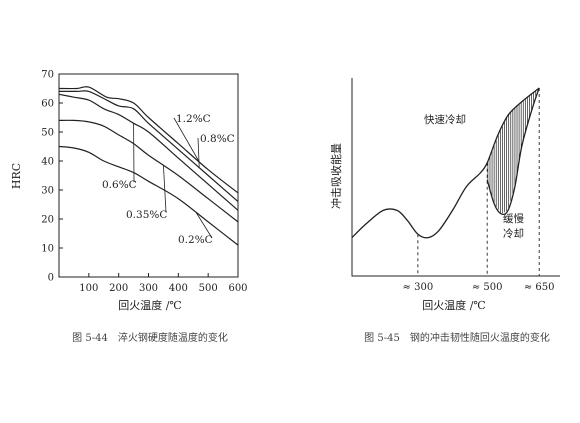  I want to click on left-y-axis-label: HRC, so click(16, 176).